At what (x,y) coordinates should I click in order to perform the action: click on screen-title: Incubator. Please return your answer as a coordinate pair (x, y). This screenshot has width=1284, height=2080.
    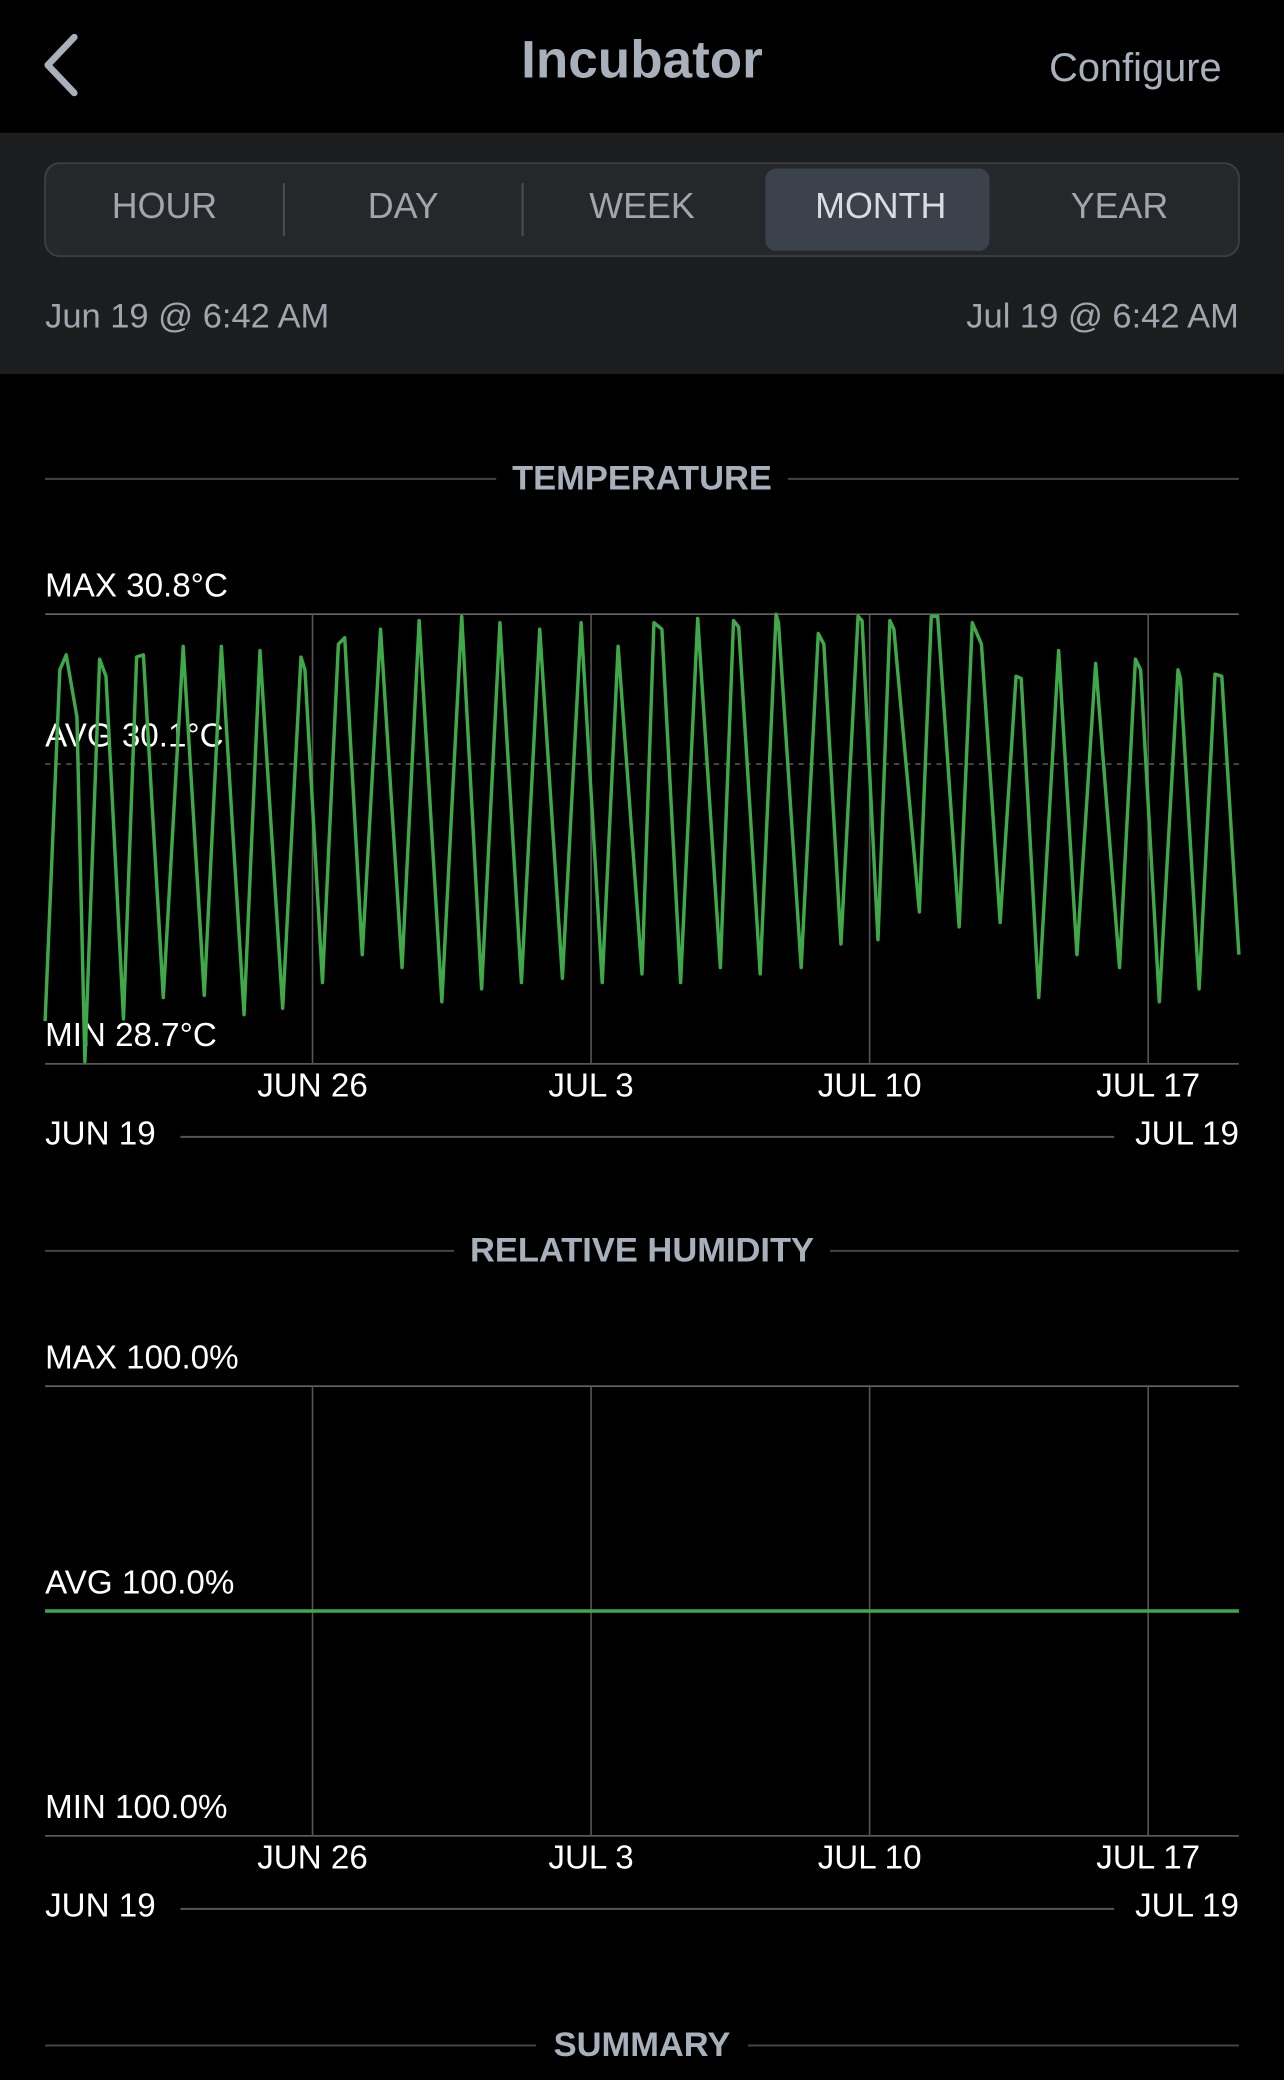
    Looking at the image, I should click on (642, 60).